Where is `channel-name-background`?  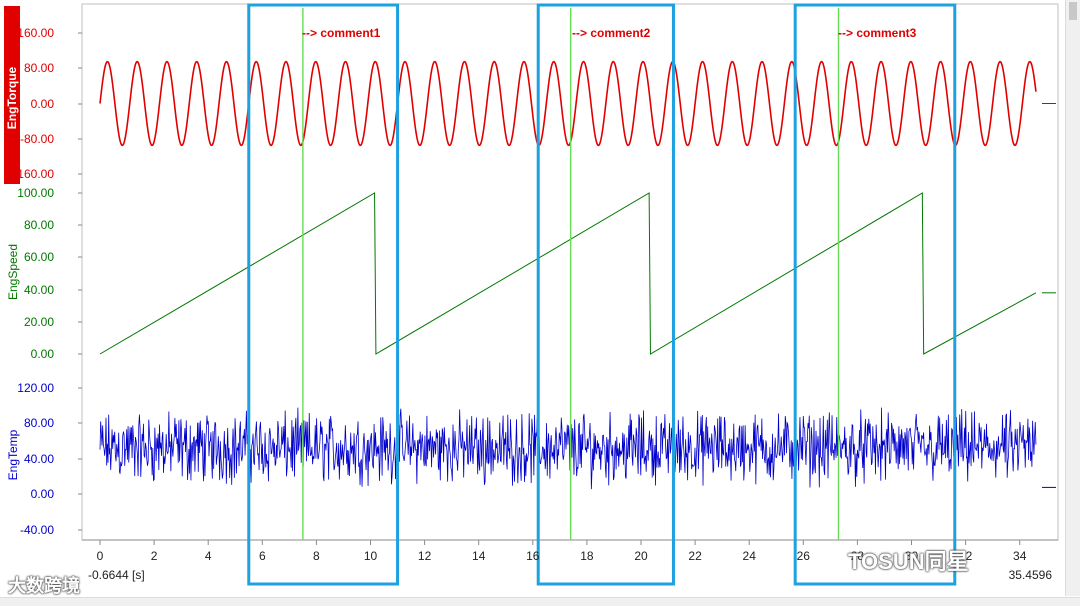 channel-name-background is located at coordinates (12, 95).